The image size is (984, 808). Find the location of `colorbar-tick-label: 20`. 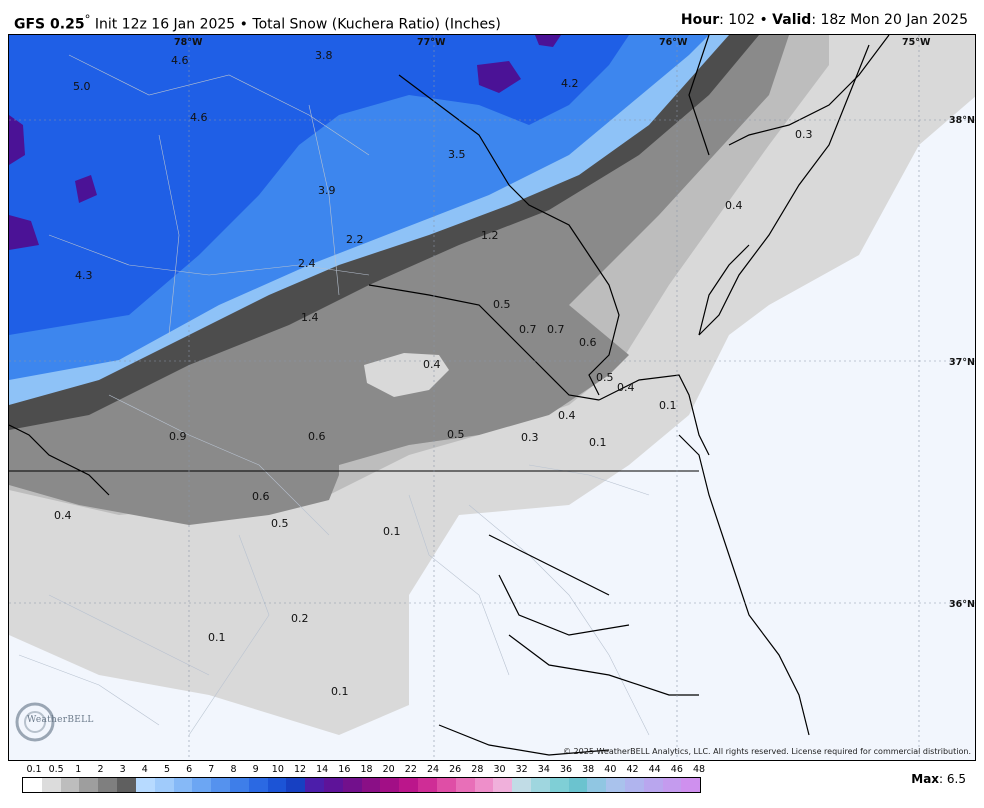

colorbar-tick-label: 20 is located at coordinates (388, 769).